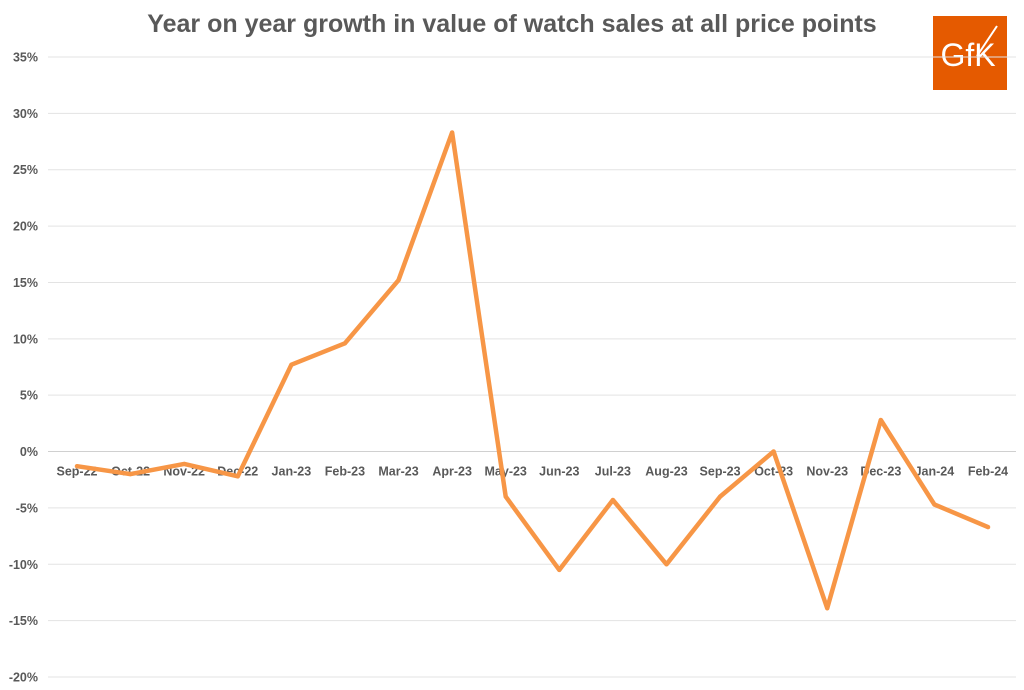 The image size is (1024, 690). What do you see at coordinates (23, 565) in the screenshot?
I see `y-tick-label: -10%` at bounding box center [23, 565].